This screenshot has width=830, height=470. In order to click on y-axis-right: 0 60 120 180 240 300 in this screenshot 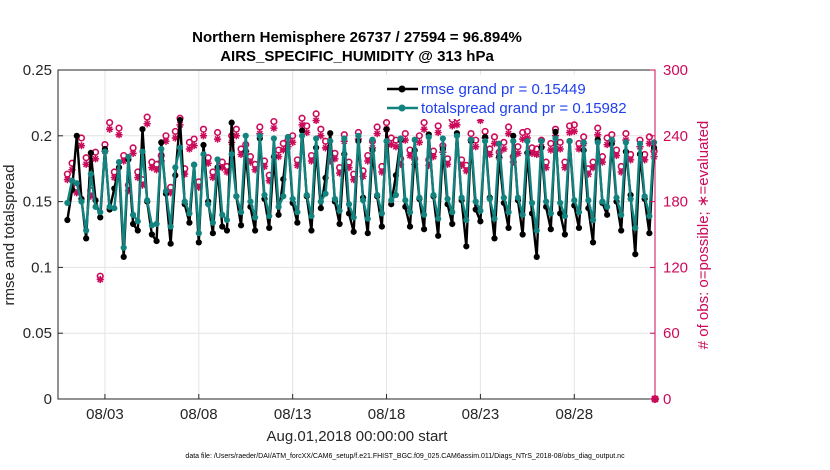, I will do `click(669, 235)`.